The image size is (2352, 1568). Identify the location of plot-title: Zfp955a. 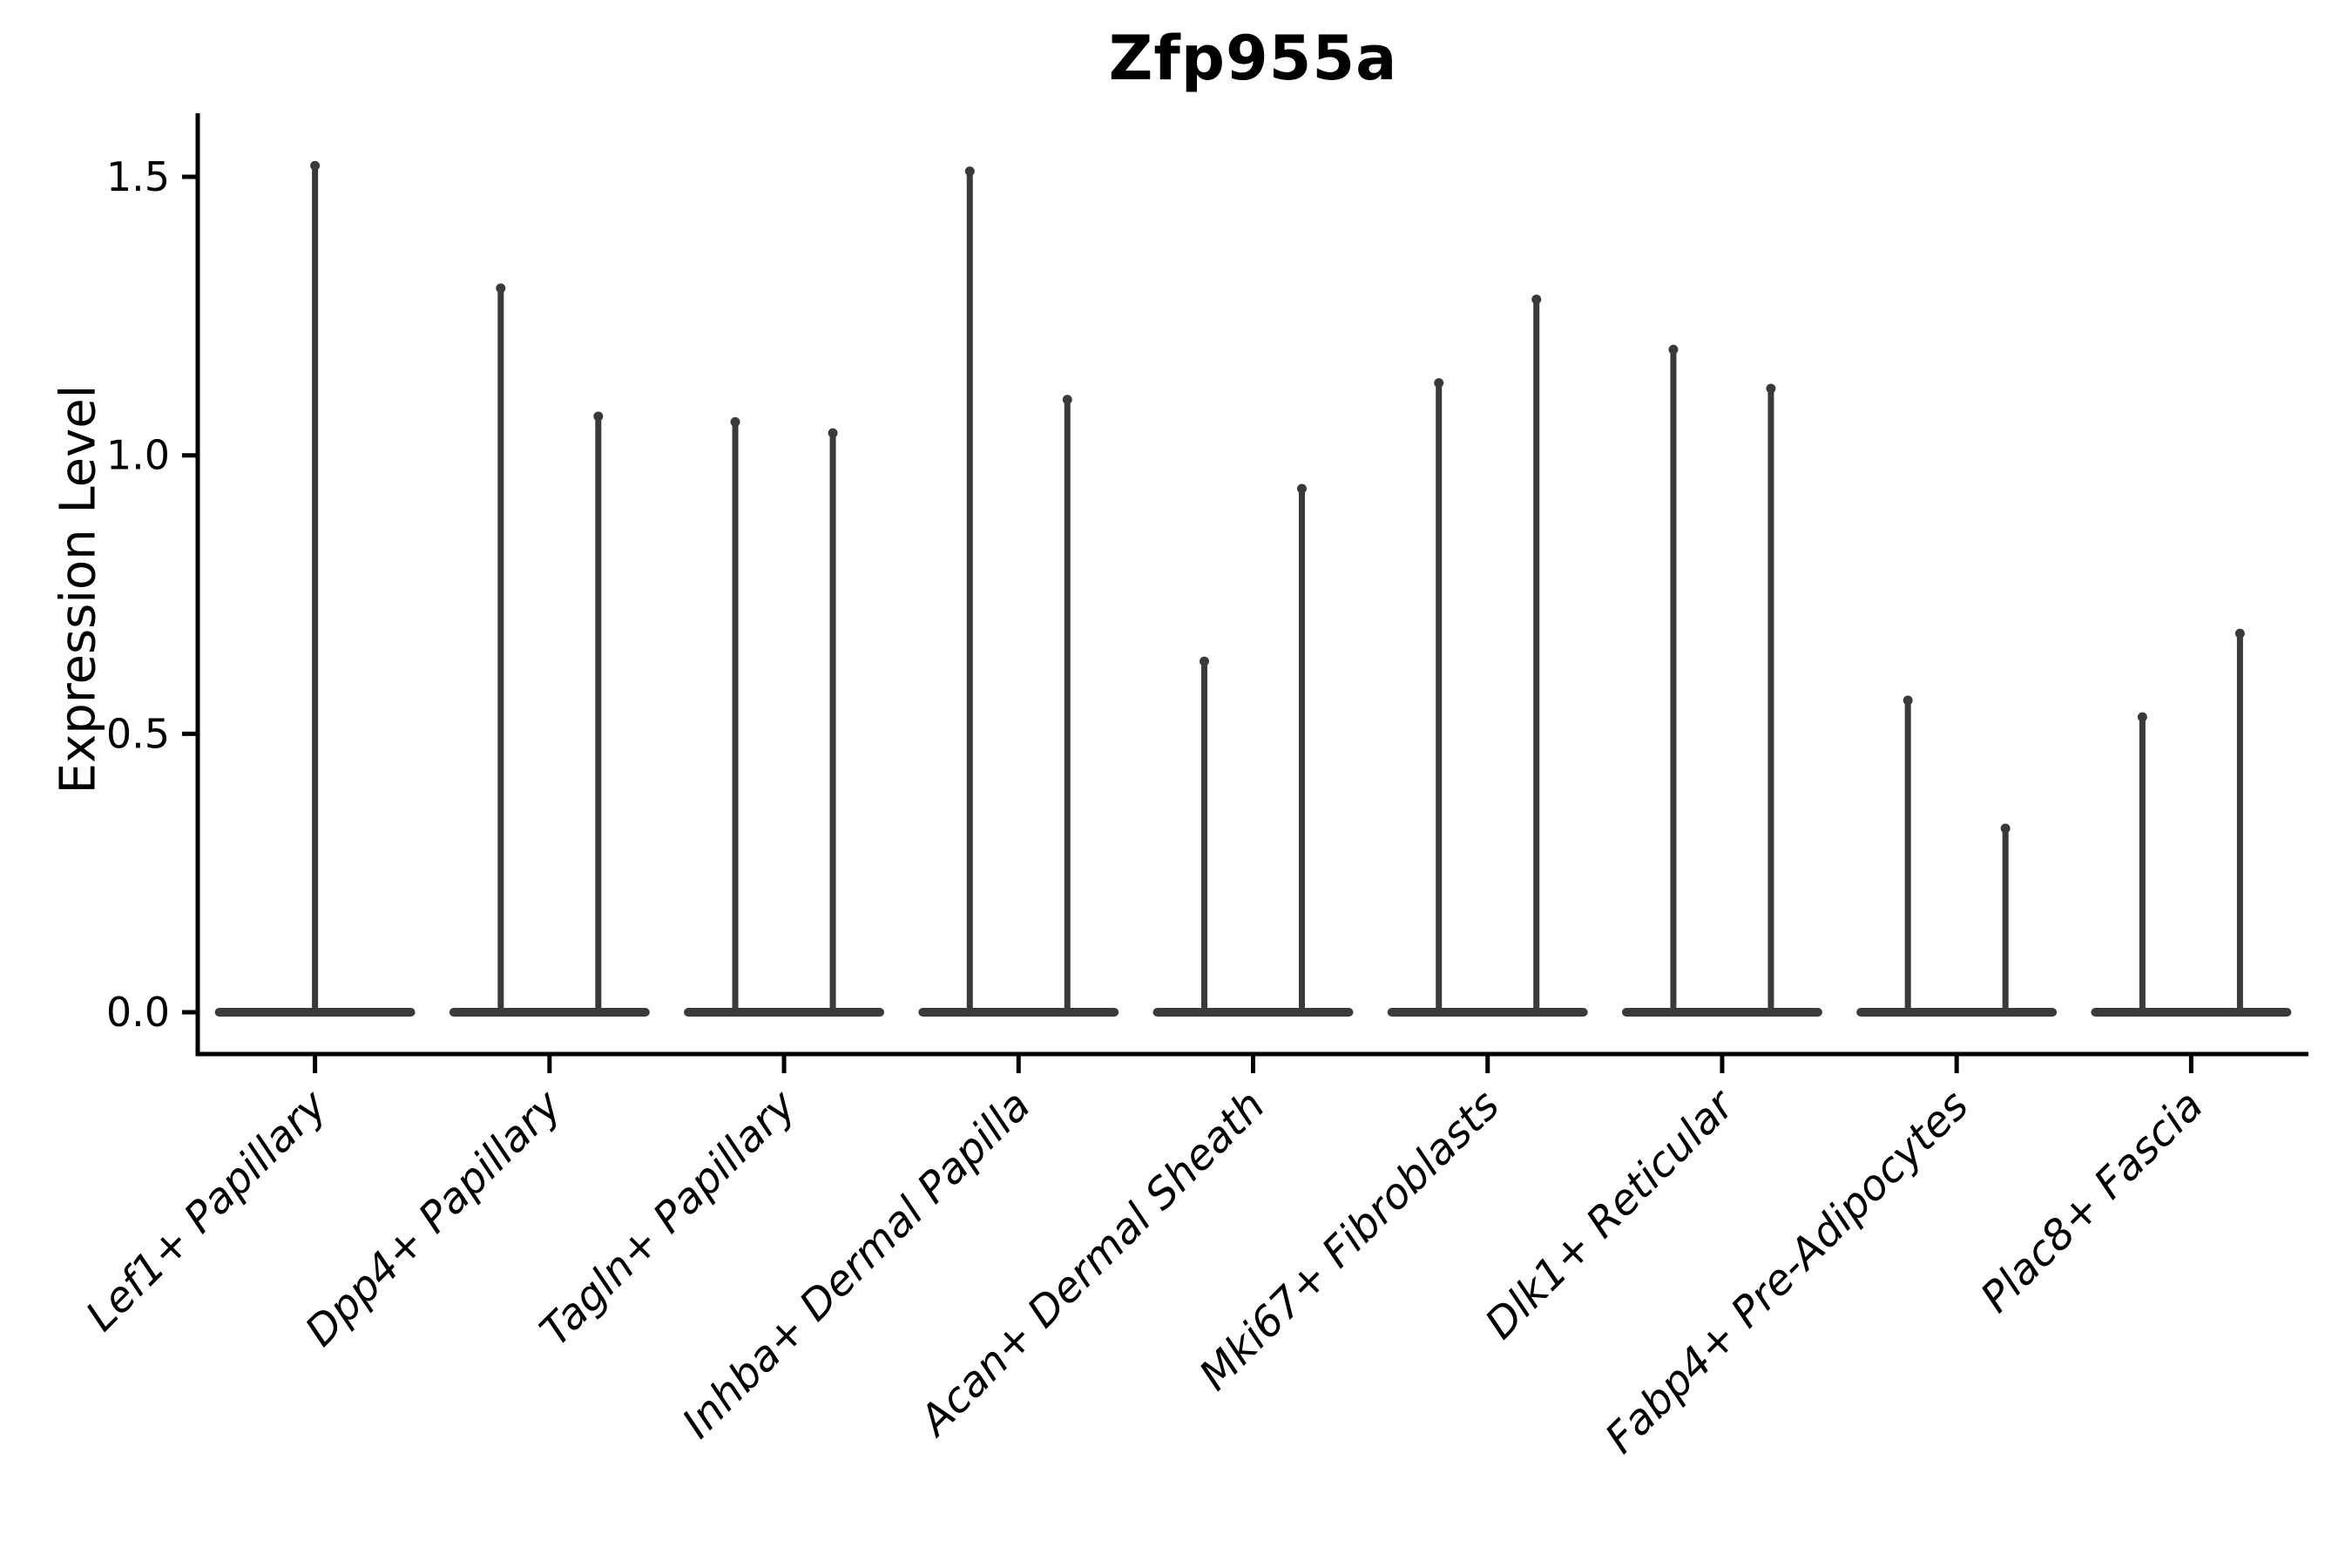
(1253, 58).